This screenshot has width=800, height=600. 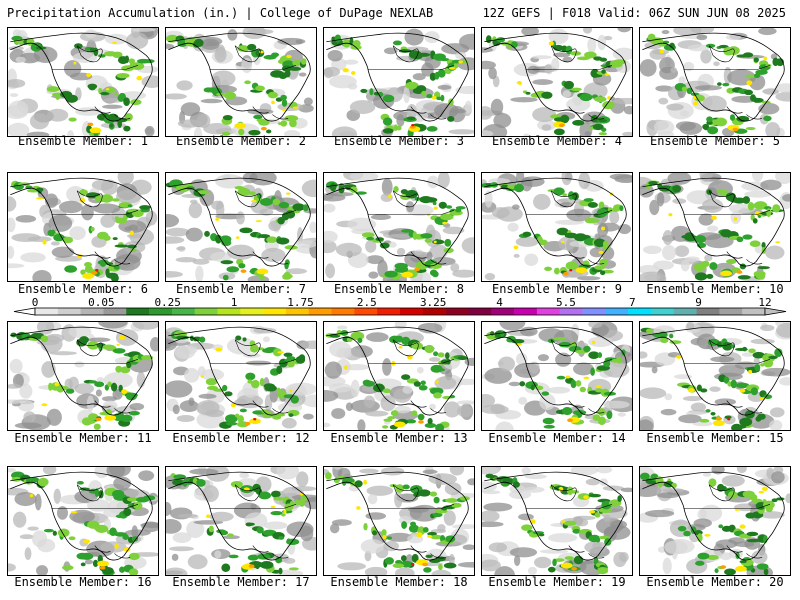 What do you see at coordinates (775, 311) in the screenshot?
I see `colorbar-right-arrow` at bounding box center [775, 311].